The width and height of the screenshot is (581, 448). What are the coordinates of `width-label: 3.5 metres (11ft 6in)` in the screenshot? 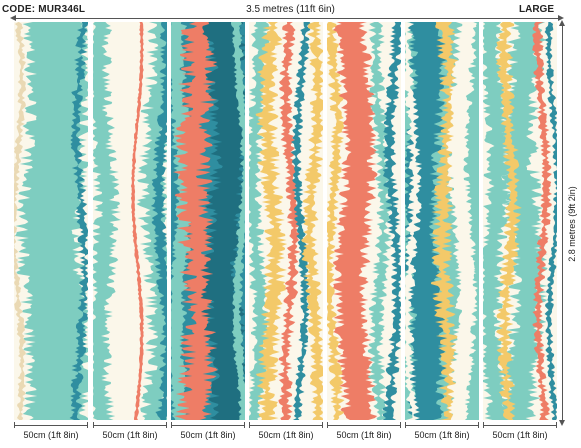 It's located at (290, 9).